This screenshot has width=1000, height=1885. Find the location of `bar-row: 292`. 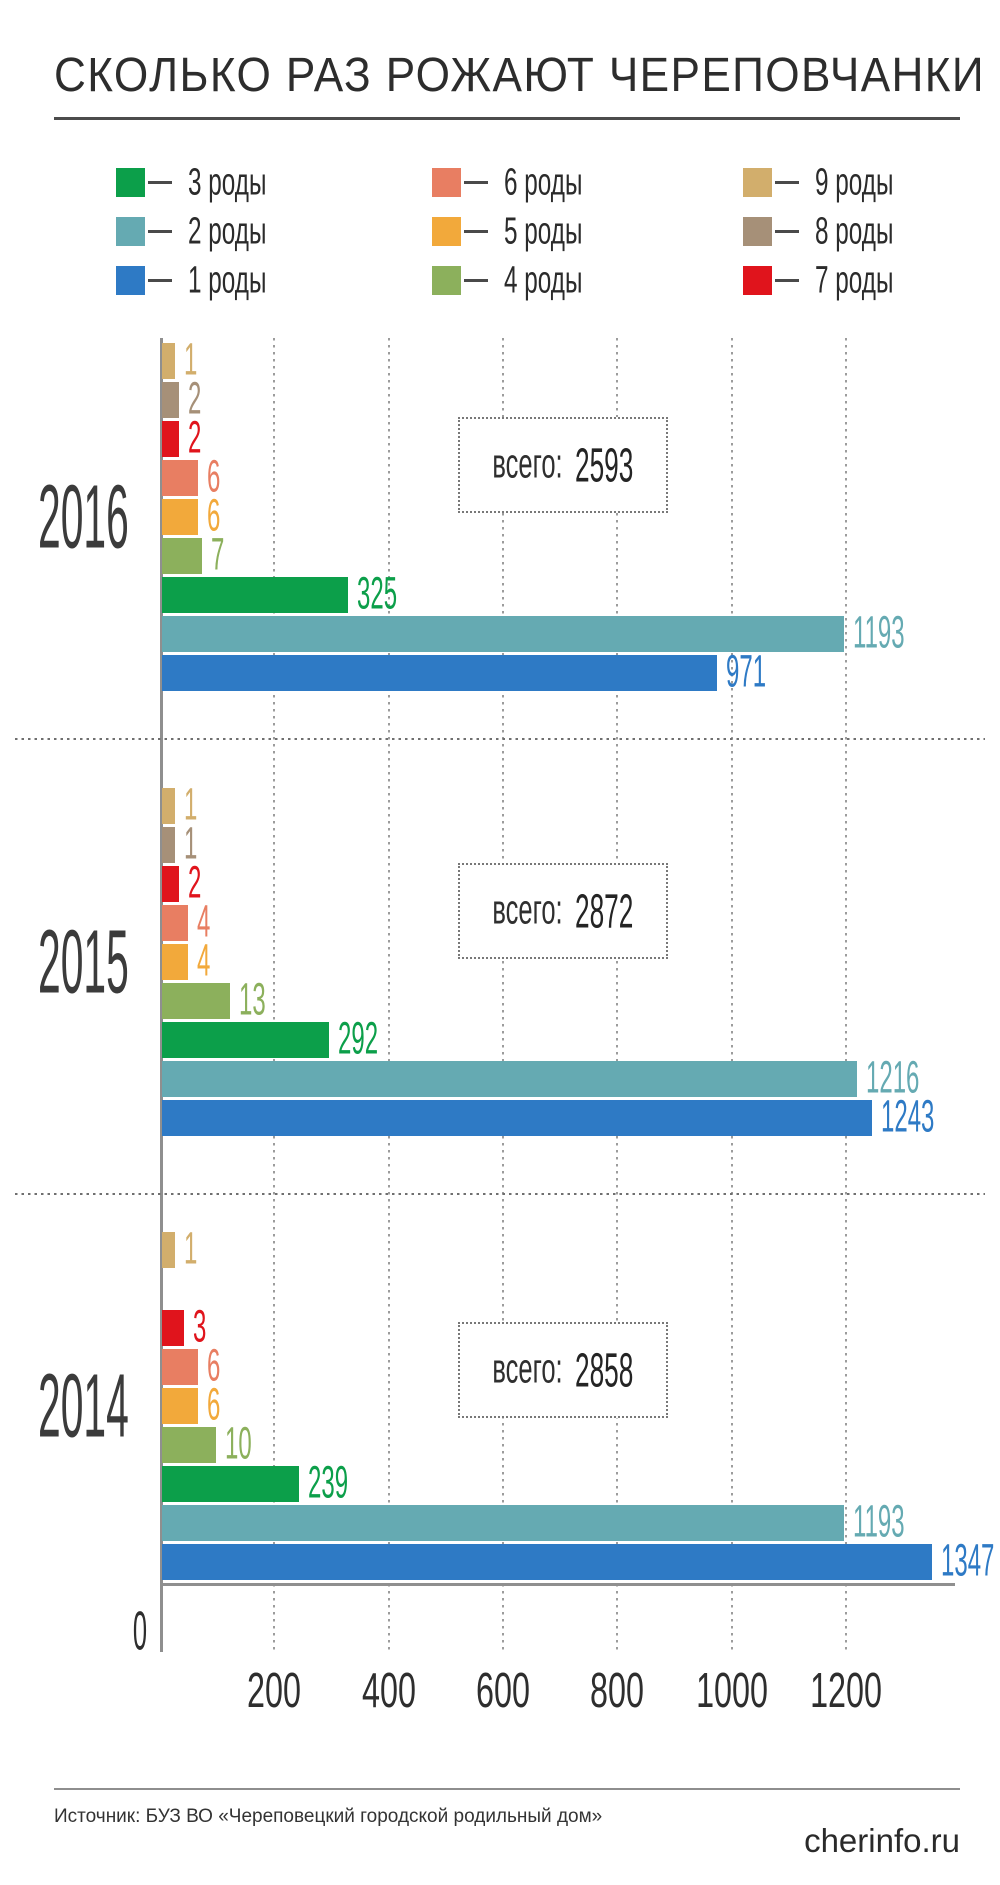

bar-row: 292 is located at coordinates (557, 1039).